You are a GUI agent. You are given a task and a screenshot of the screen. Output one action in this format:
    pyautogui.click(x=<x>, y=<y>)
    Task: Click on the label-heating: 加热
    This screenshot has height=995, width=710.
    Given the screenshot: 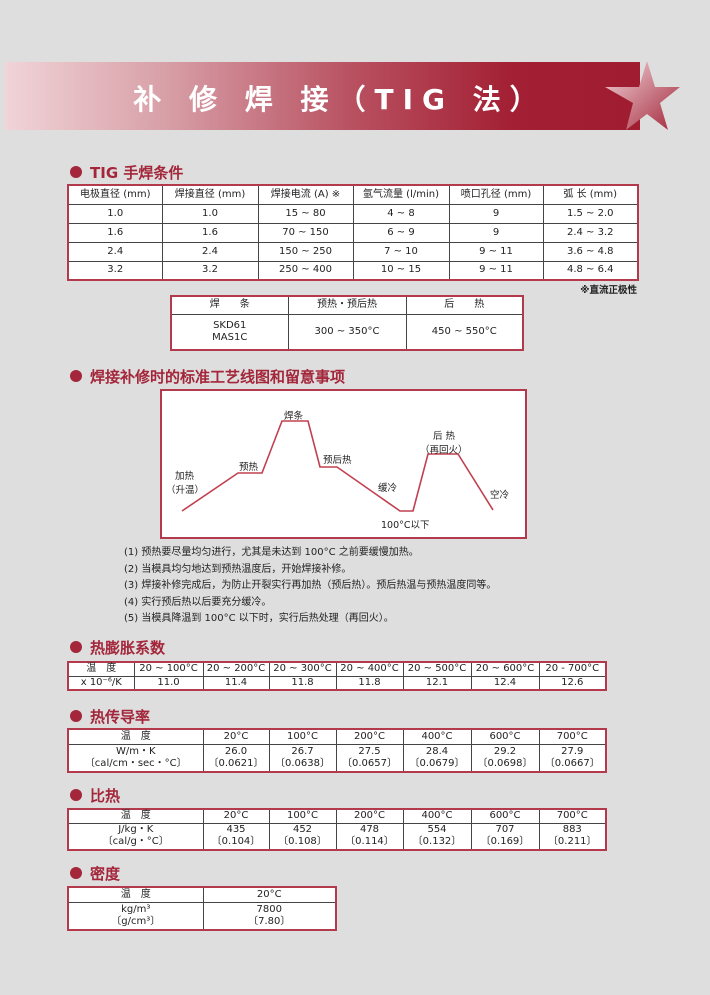 What is the action you would take?
    pyautogui.click(x=185, y=476)
    